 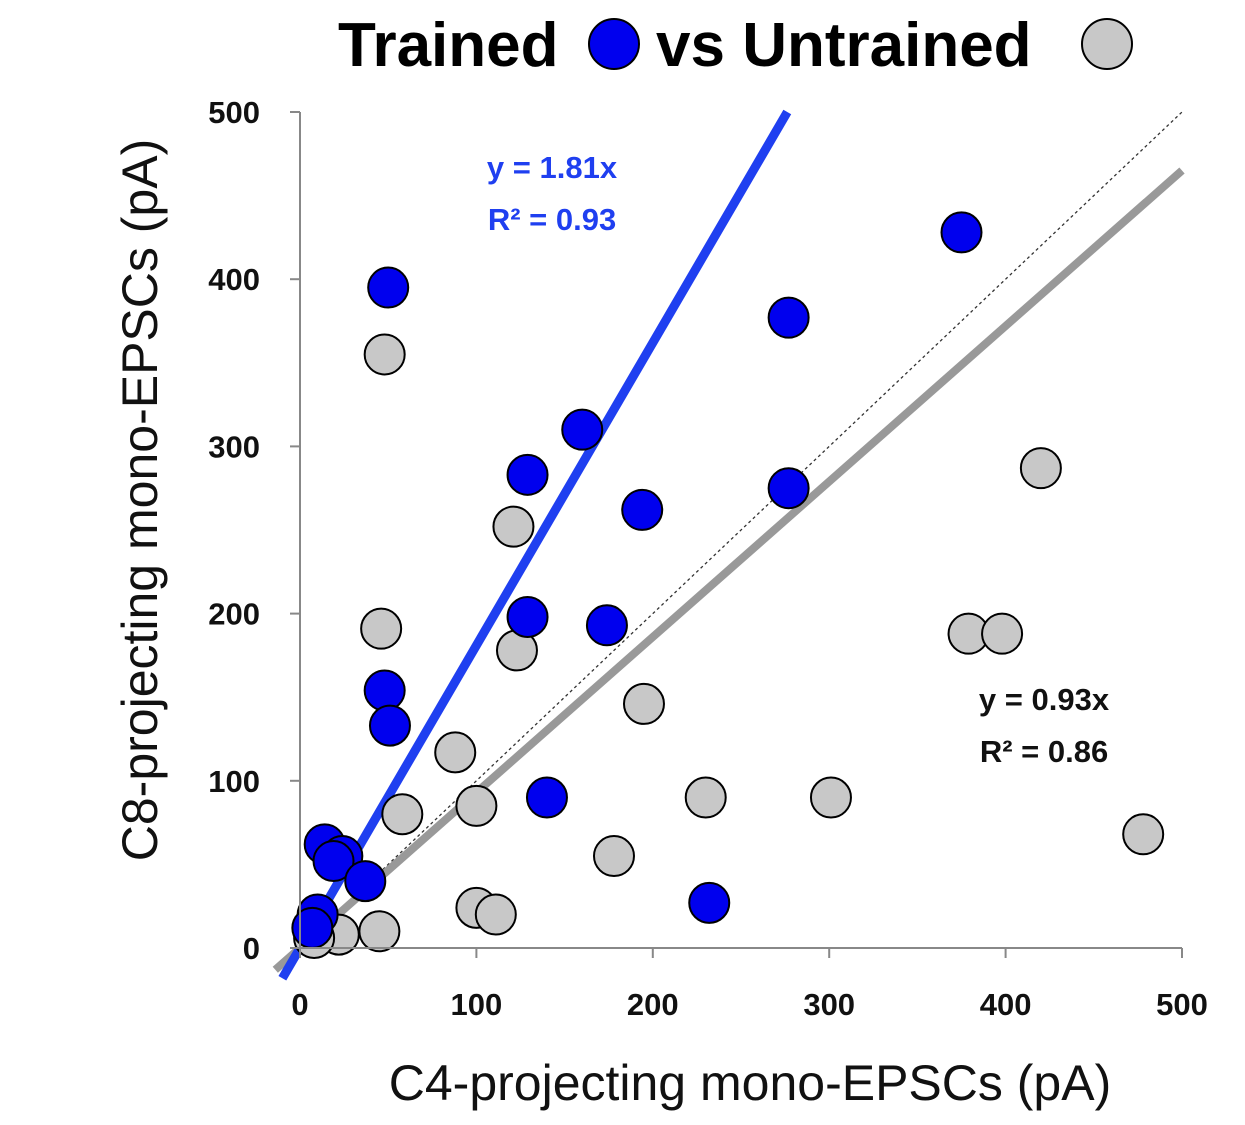 What do you see at coordinates (251, 948) in the screenshot?
I see `y-tick-label: 0` at bounding box center [251, 948].